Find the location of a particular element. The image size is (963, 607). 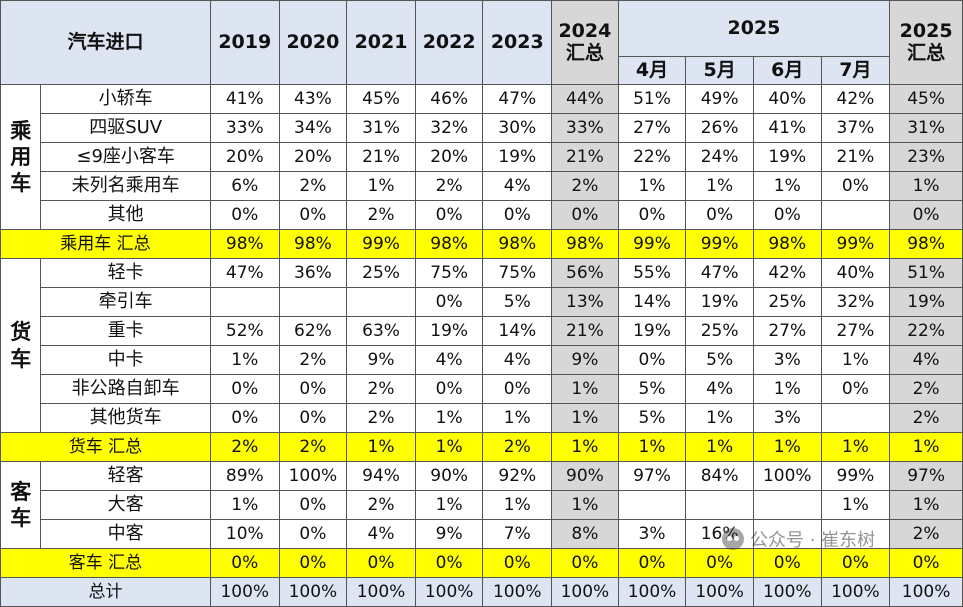

value-cell: 97% is located at coordinates (652, 476).